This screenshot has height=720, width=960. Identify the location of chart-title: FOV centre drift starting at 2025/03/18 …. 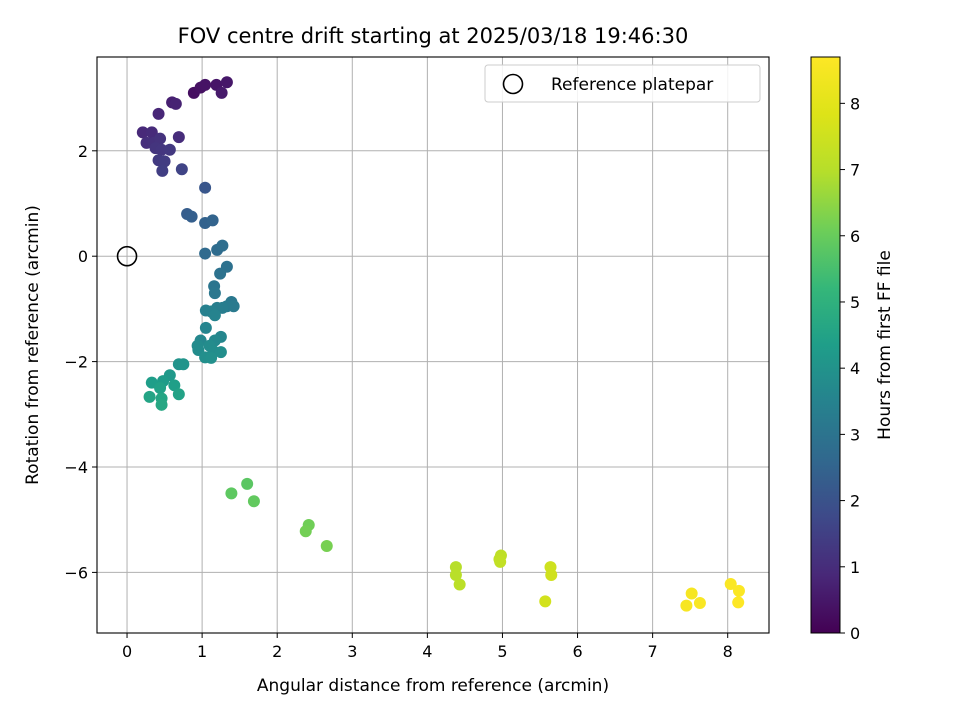
(433, 36).